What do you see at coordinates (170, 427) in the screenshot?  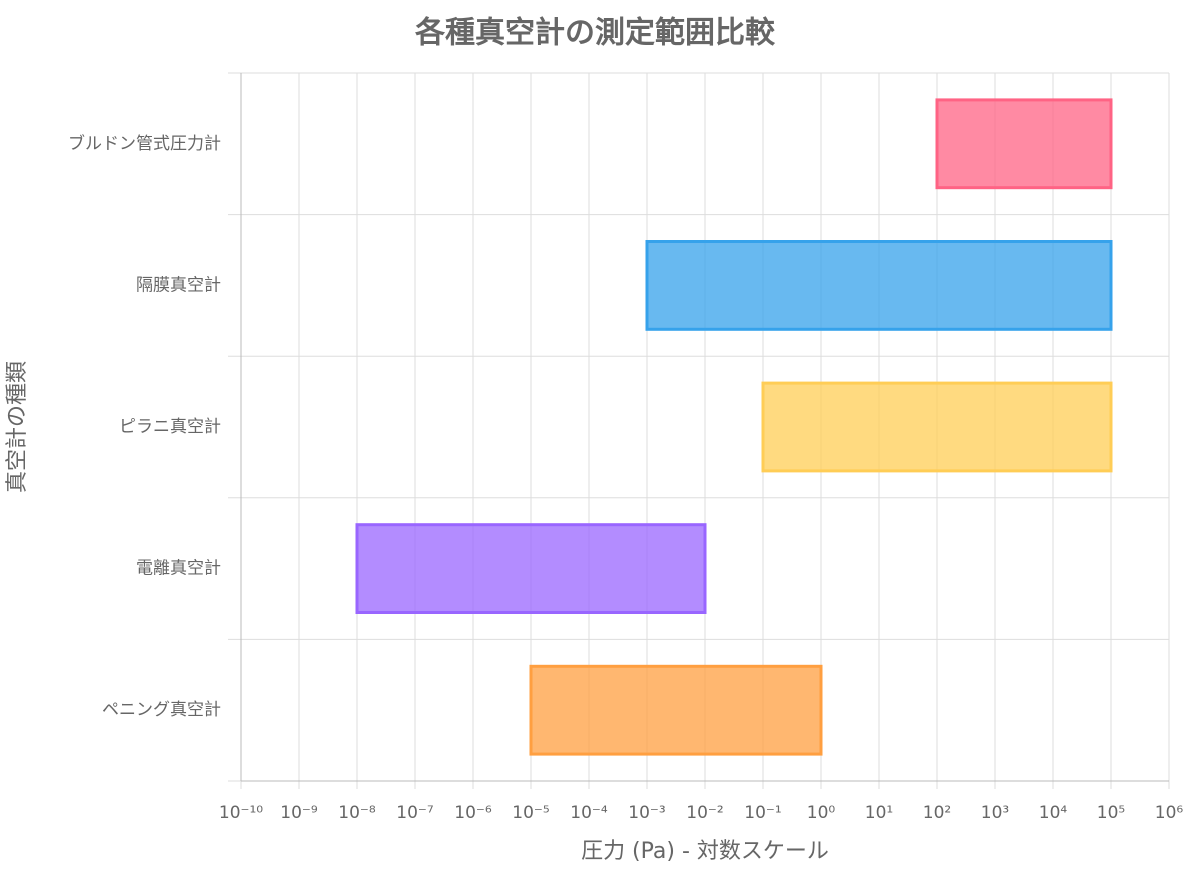 I see `y-tick-label: ピラニ真空計` at bounding box center [170, 427].